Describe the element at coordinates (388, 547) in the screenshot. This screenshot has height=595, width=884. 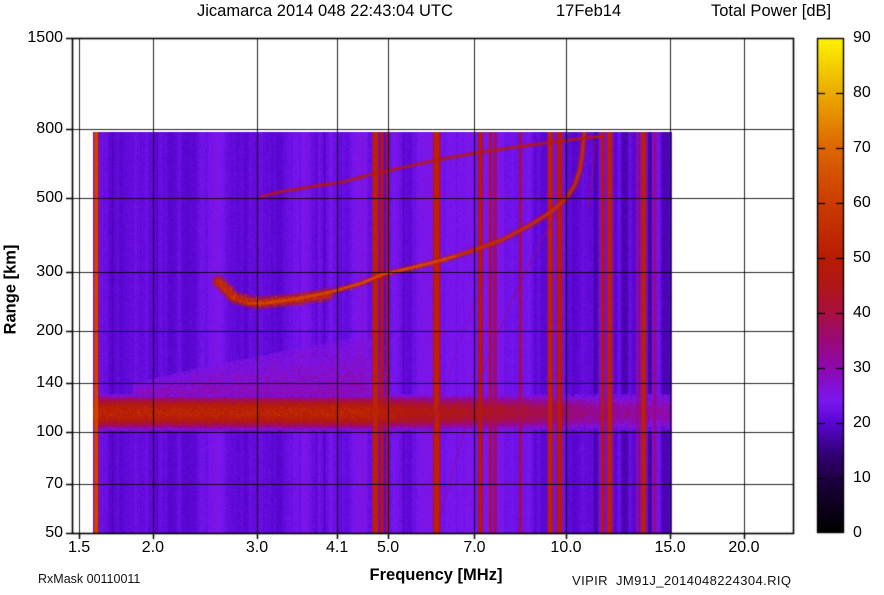
I see `x-tick-label: 5.0` at that location.